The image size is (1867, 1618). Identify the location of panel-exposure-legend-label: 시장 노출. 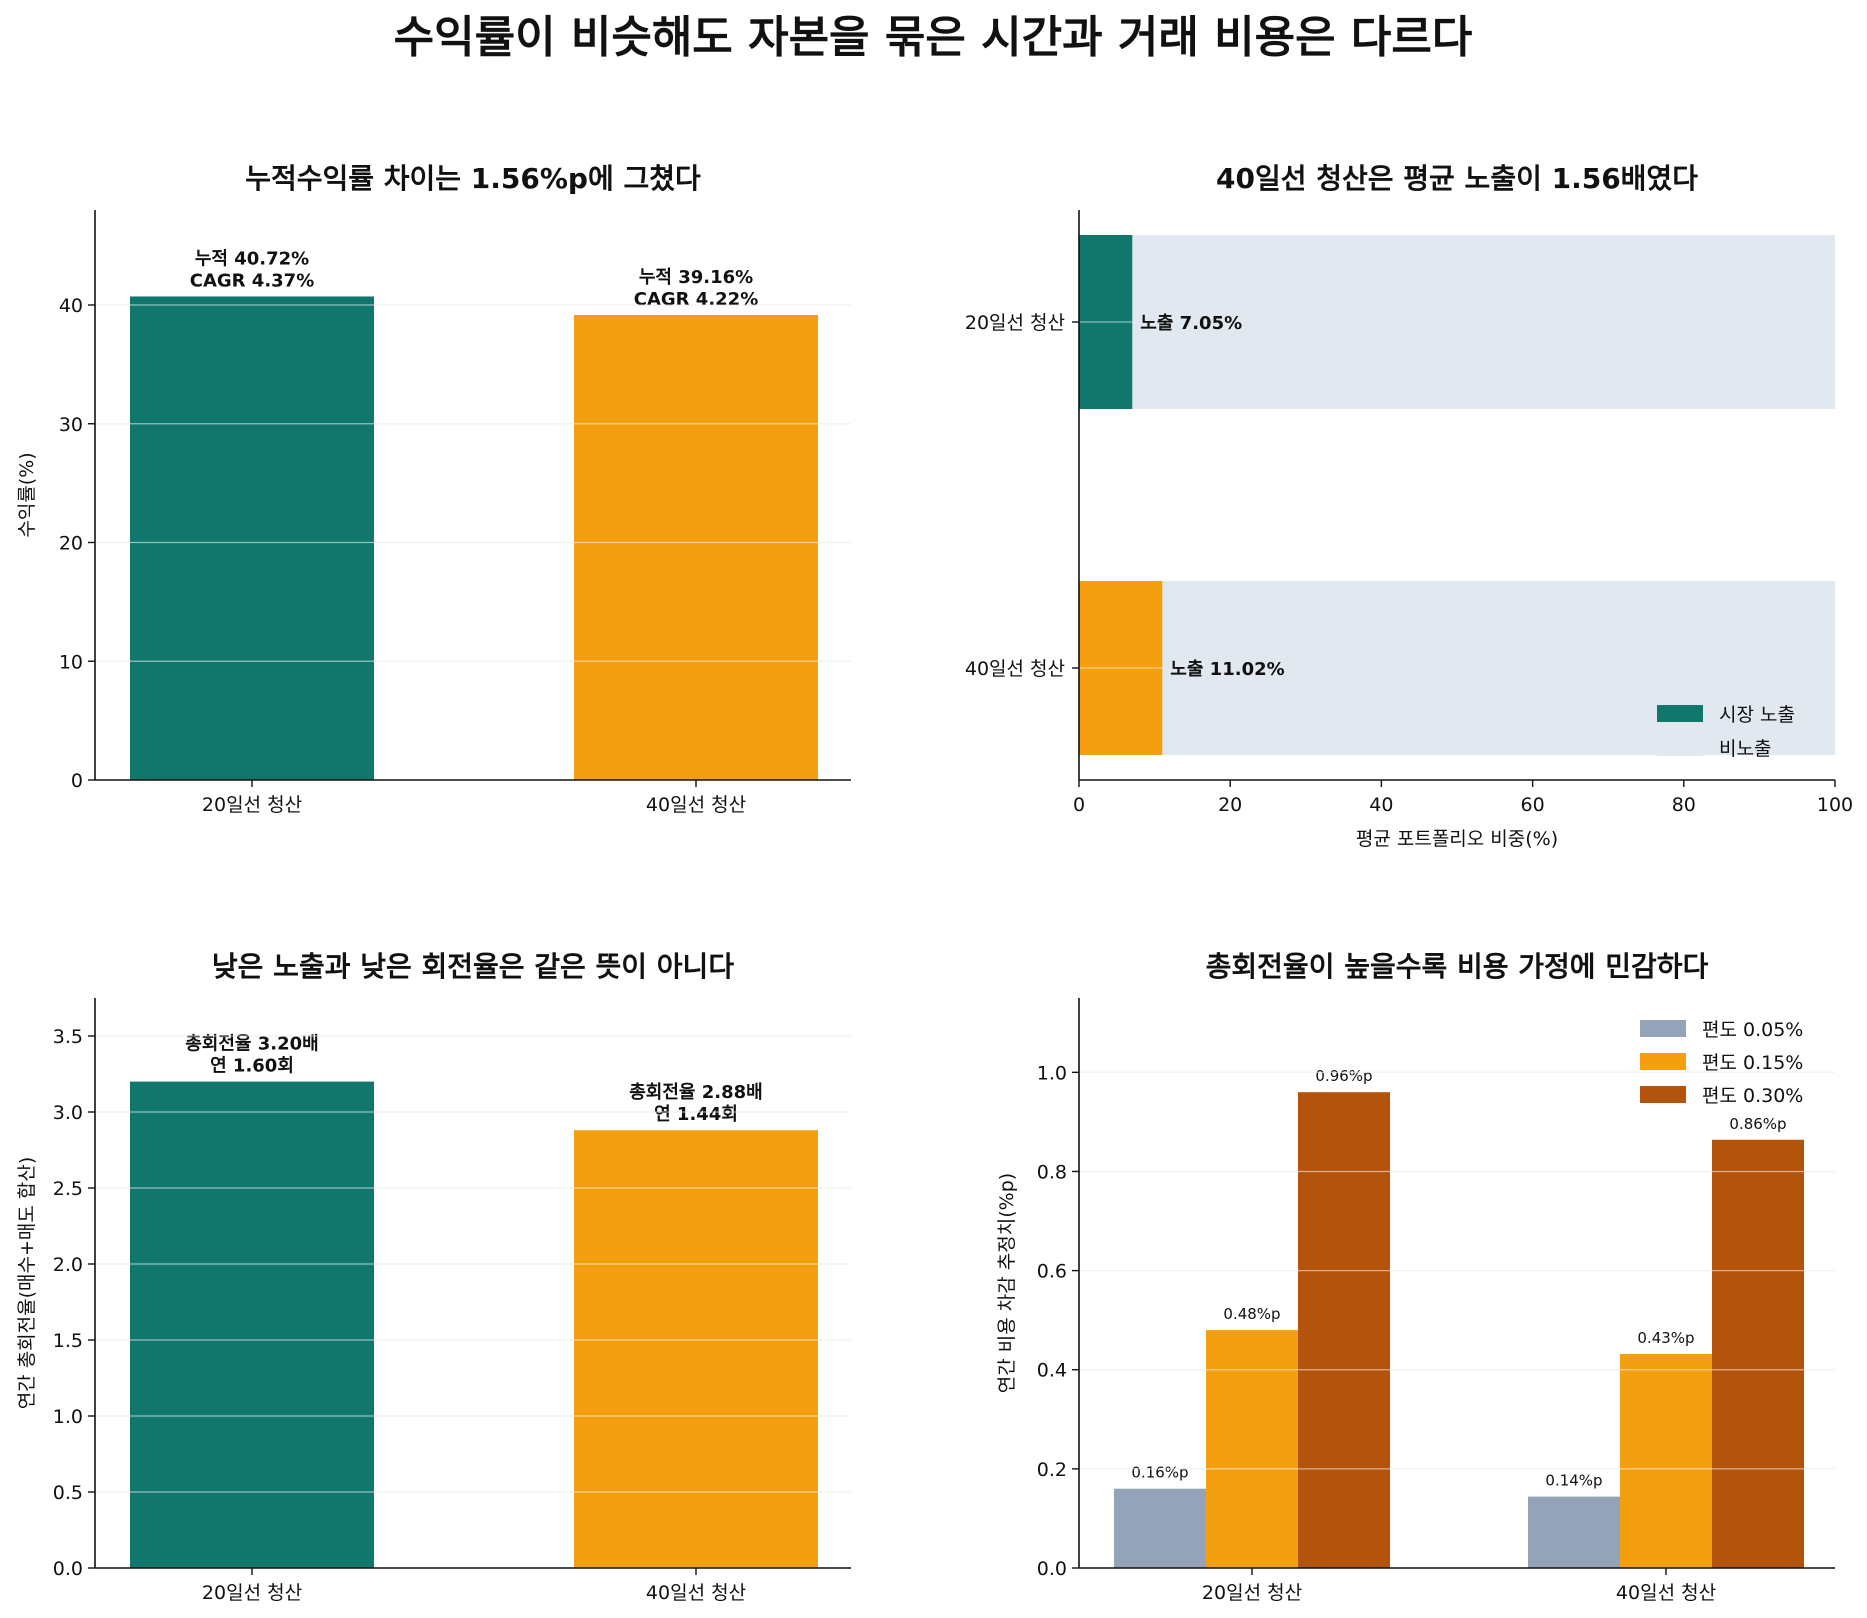
(1757, 715).